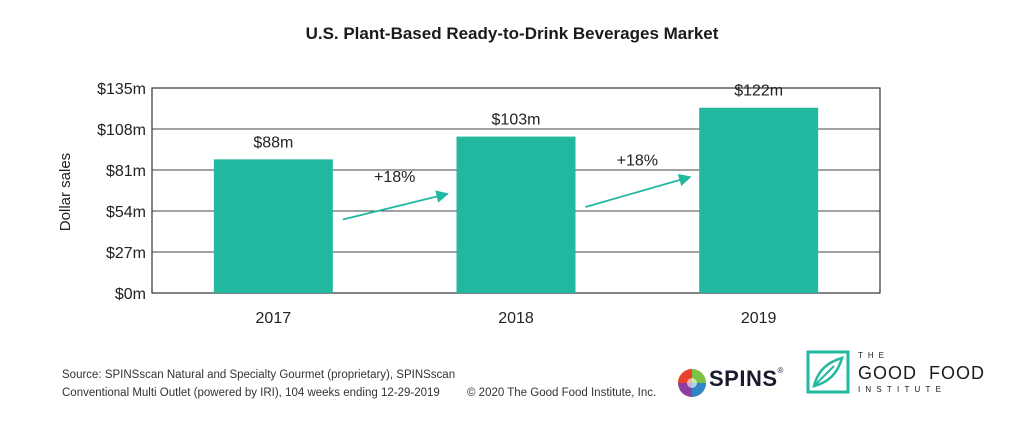 The width and height of the screenshot is (1024, 431). I want to click on x-tick-label: 2019, so click(759, 318).